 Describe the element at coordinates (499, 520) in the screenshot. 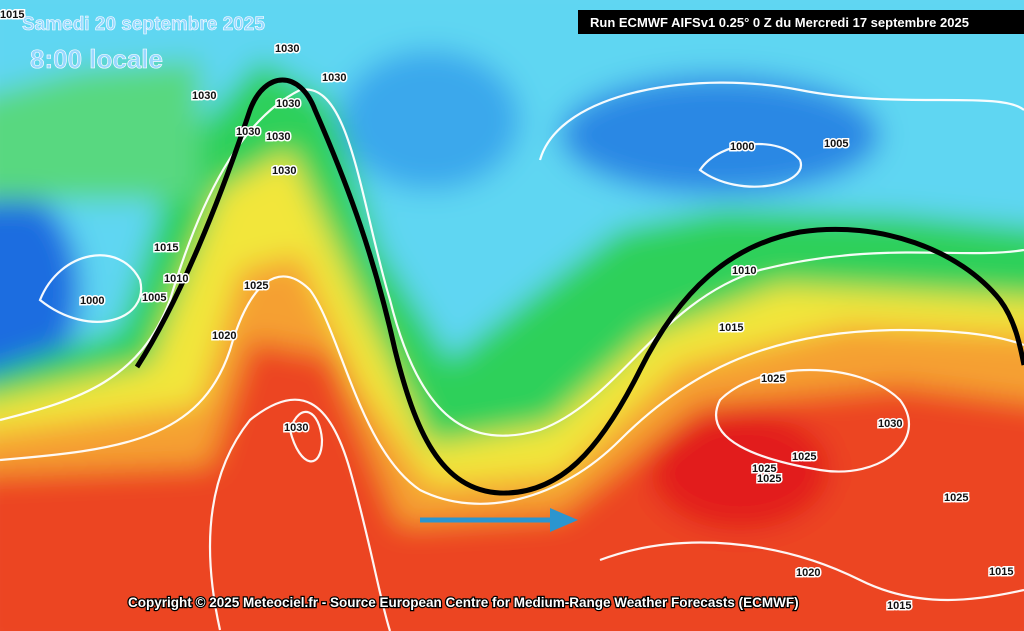

I see `arrow` at that location.